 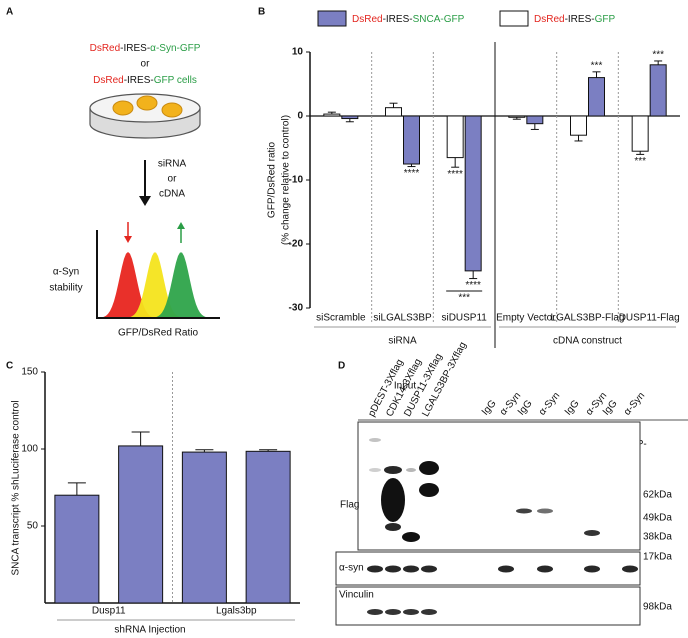 What do you see at coordinates (109, 611) in the screenshot?
I see `group-label: Dusp11` at bounding box center [109, 611].